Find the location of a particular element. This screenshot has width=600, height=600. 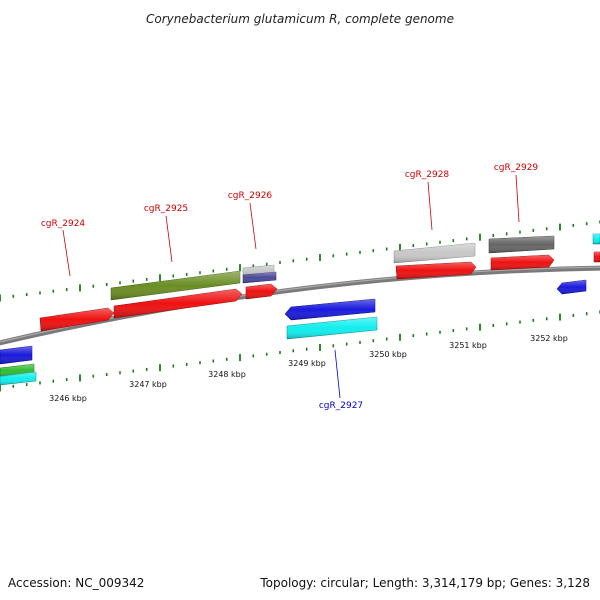

gene-cgR-2927-cyan-block is located at coordinates (332, 328).